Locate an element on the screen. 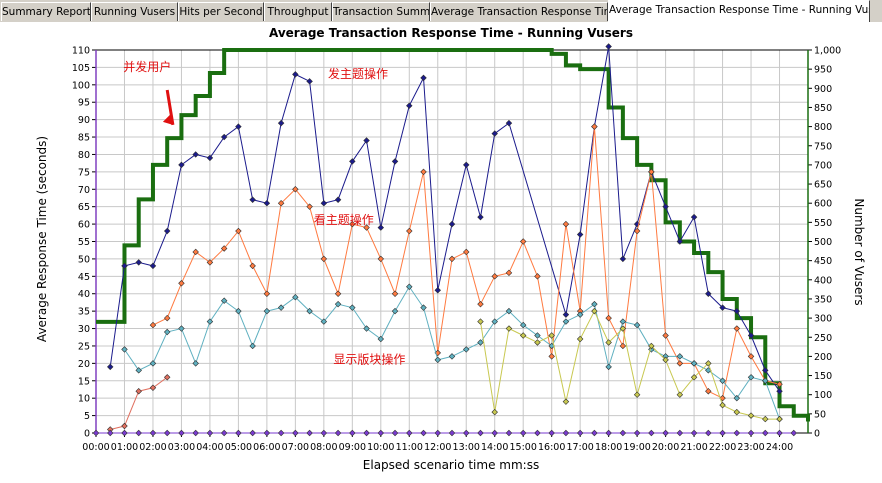 This screenshot has height=483, width=882. y2-tick-label: 1,000 is located at coordinates (827, 51).